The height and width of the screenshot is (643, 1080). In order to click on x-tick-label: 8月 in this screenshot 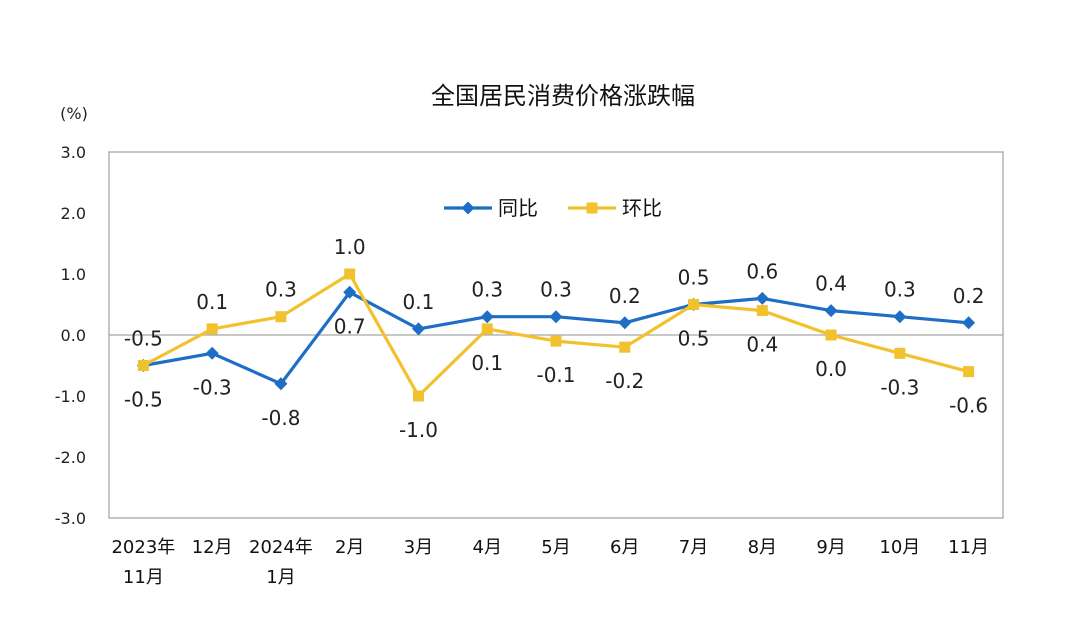, I will do `click(762, 547)`.